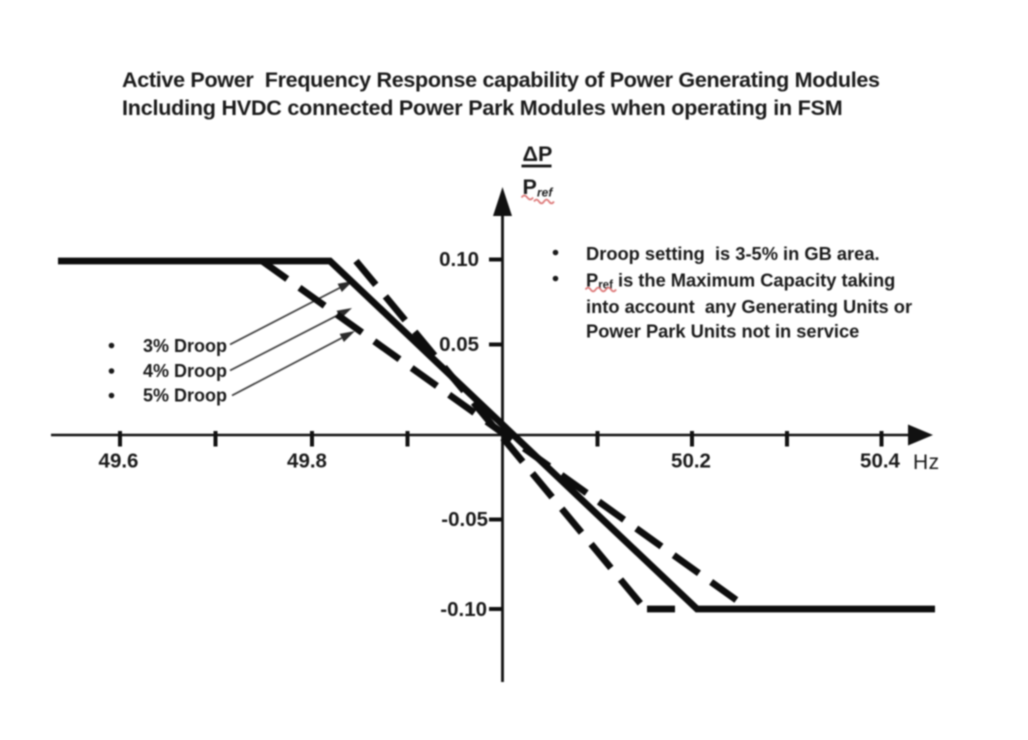  I want to click on svg-text: Hz, so click(926, 462).